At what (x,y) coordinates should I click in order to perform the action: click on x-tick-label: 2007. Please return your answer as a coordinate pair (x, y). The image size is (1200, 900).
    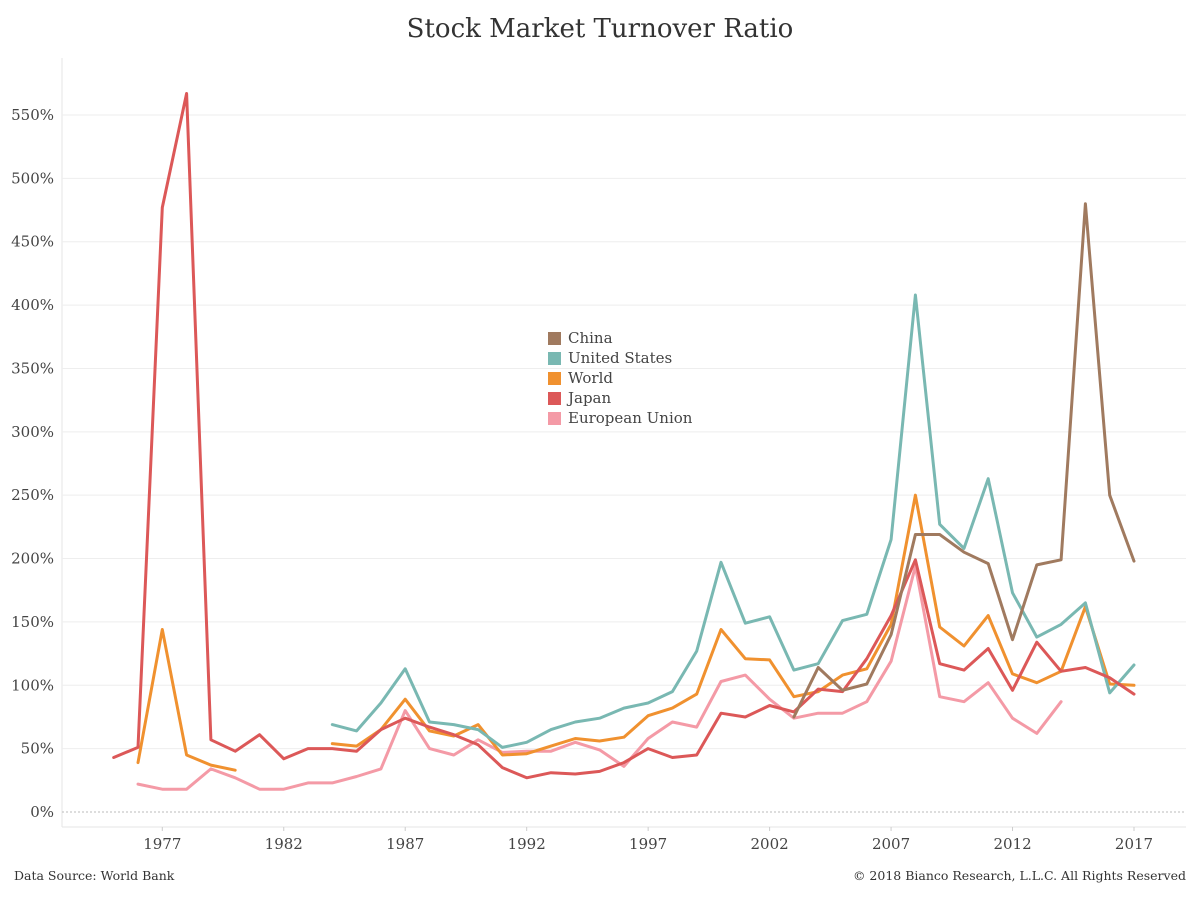
    Looking at the image, I should click on (891, 844).